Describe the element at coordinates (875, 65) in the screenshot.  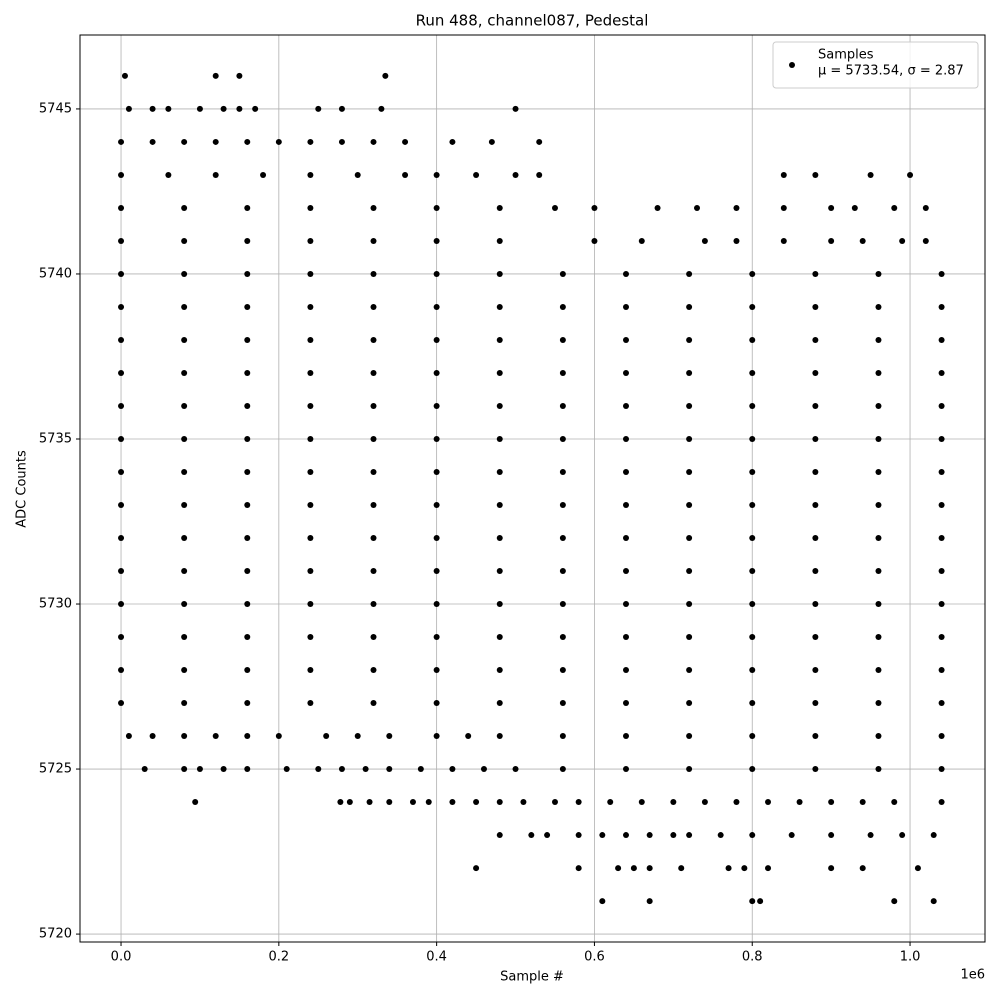
I see `legend-box` at that location.